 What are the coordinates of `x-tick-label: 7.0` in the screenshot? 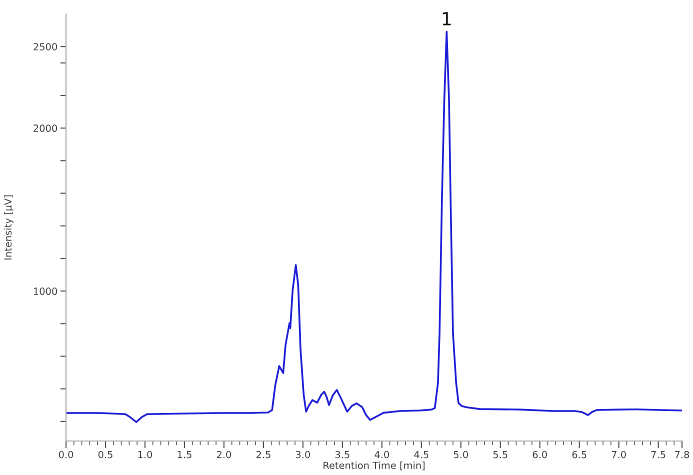 It's located at (619, 454).